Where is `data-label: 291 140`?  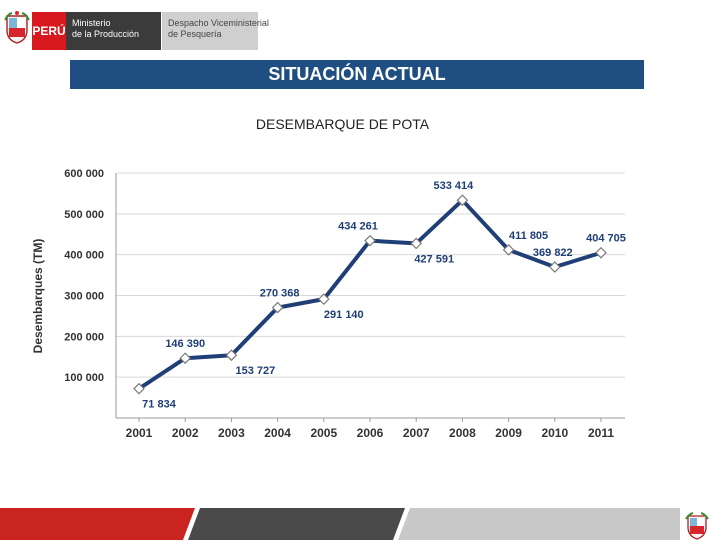 data-label: 291 140 is located at coordinates (344, 315).